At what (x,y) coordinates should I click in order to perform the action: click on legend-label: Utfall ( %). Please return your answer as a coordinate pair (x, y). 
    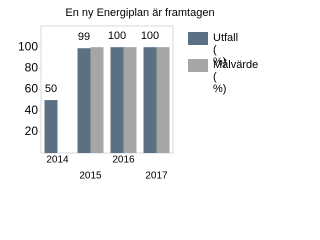
    Looking at the image, I should click on (226, 50).